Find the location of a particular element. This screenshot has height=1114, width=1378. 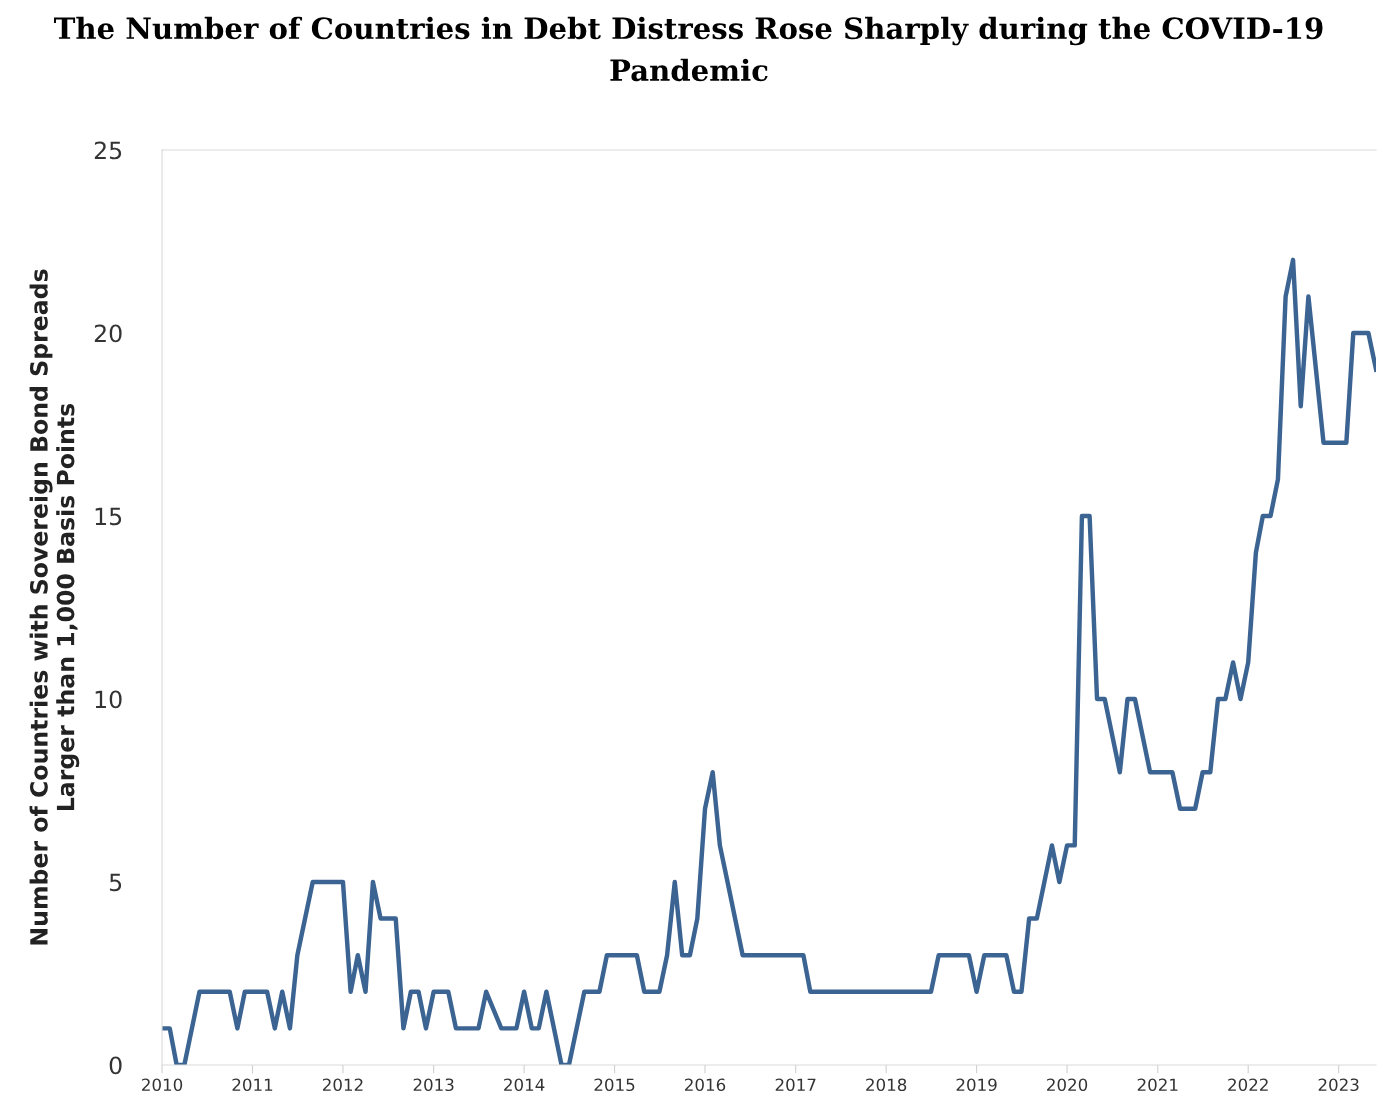

y-tick-label: 15 is located at coordinates (108, 516).